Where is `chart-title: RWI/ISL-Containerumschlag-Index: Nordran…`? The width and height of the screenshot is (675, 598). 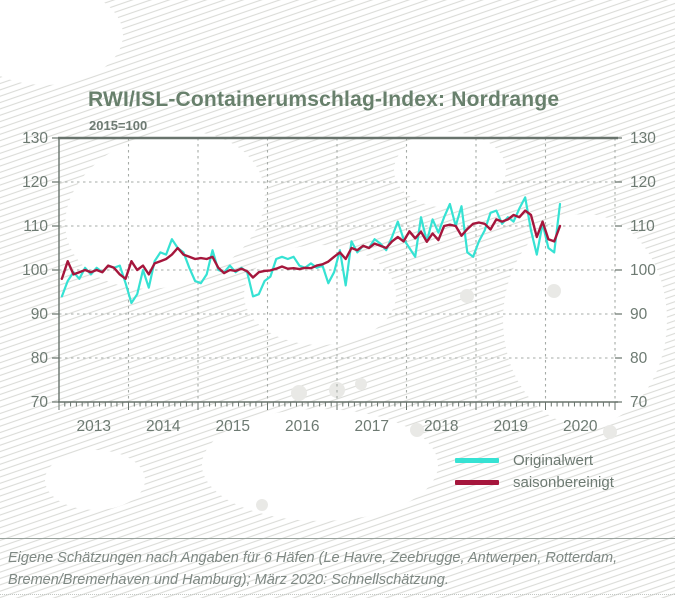 chart-title: RWI/ISL-Containerumschlag-Index: Nordran… is located at coordinates (324, 99).